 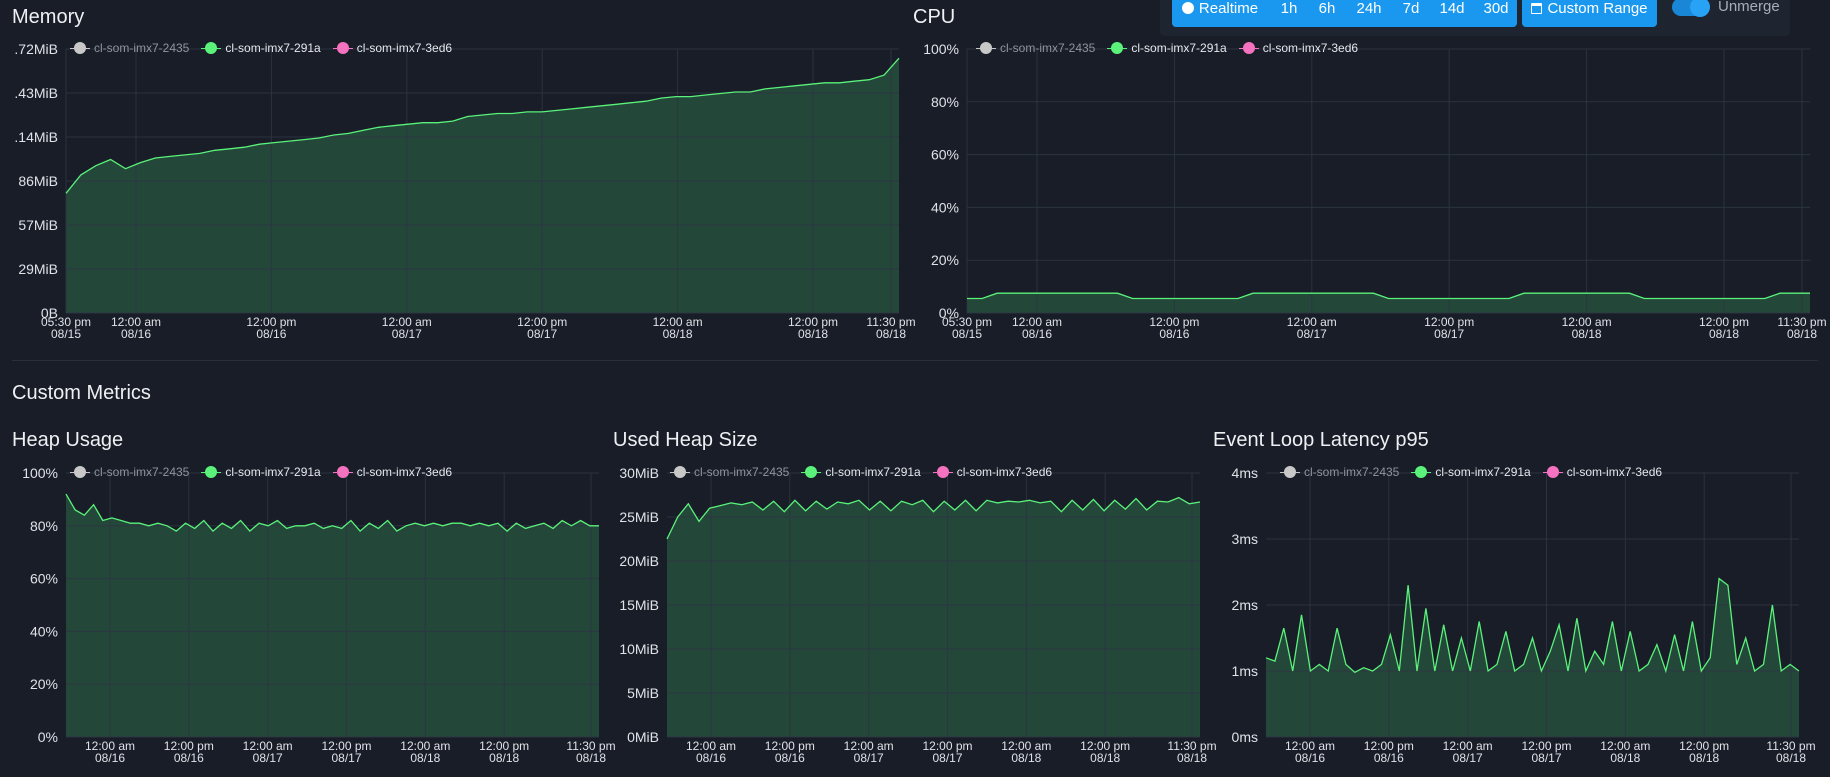 I want to click on heap-usage-title: Heap Usage, so click(x=68, y=440).